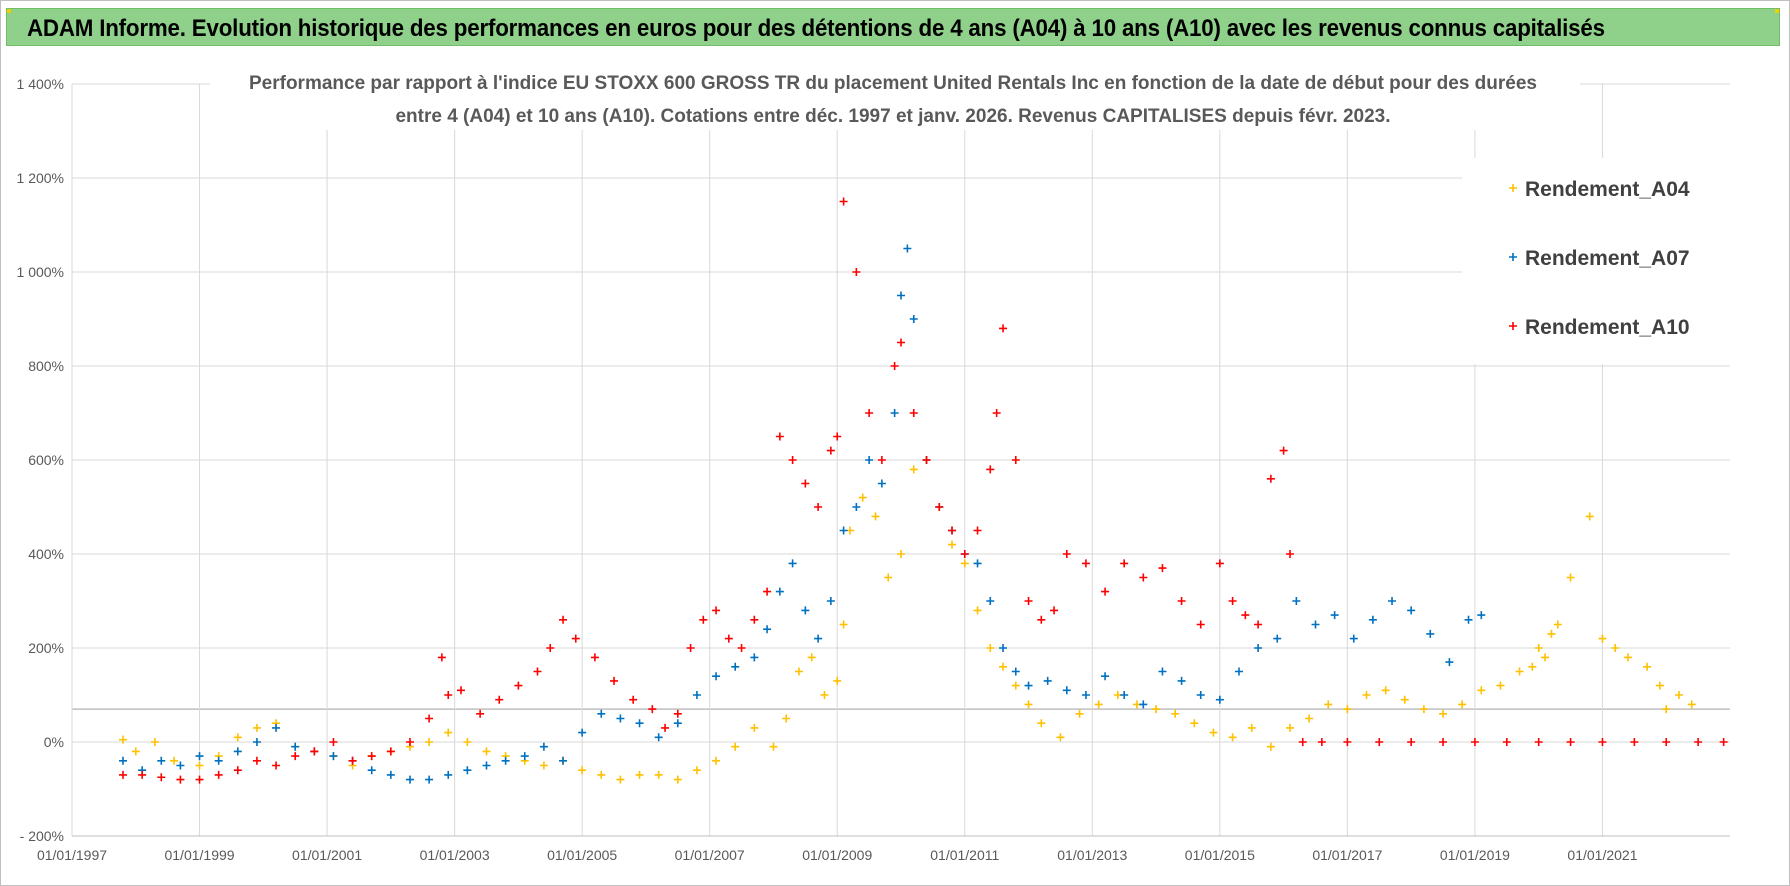 This screenshot has height=886, width=1790. Describe the element at coordinates (46, 554) in the screenshot. I see `y-tick-label: 400%` at that location.